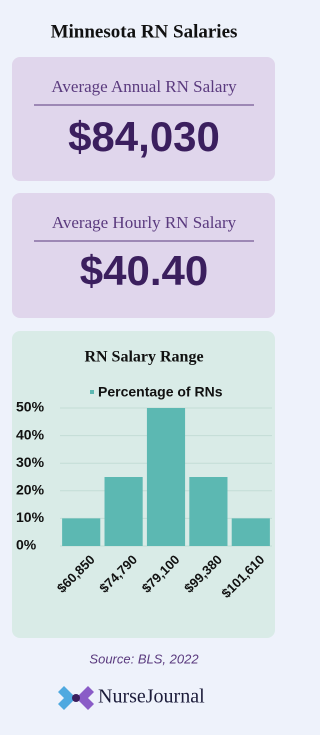 This screenshot has width=320, height=735. Describe the element at coordinates (144, 136) in the screenshot. I see `card-value: $84,030` at that location.